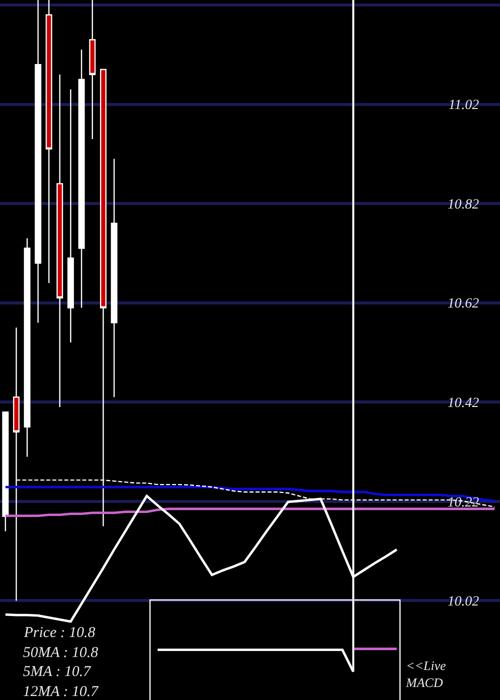 This screenshot has width=500, height=700. Describe the element at coordinates (61, 653) in the screenshot. I see `annotation: 50MA : 10.8` at that location.